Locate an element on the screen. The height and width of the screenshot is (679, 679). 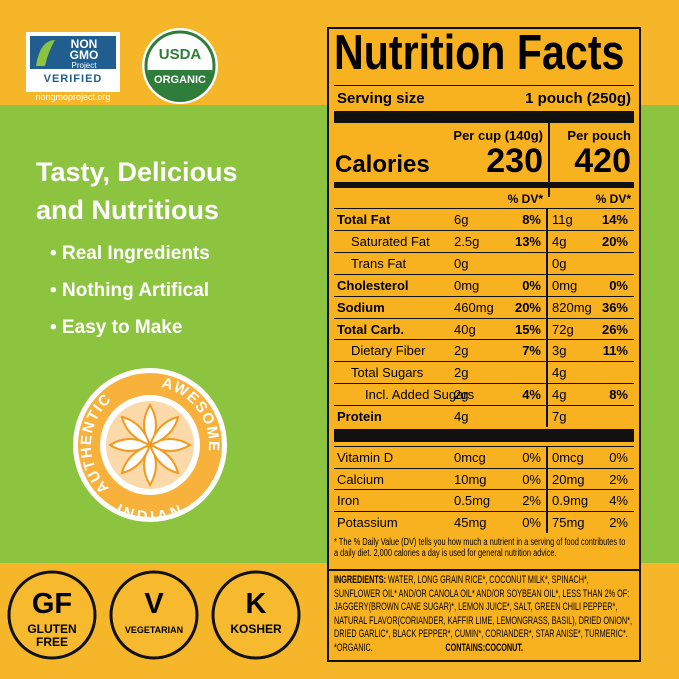
daily-value: 26% is located at coordinates (614, 329).